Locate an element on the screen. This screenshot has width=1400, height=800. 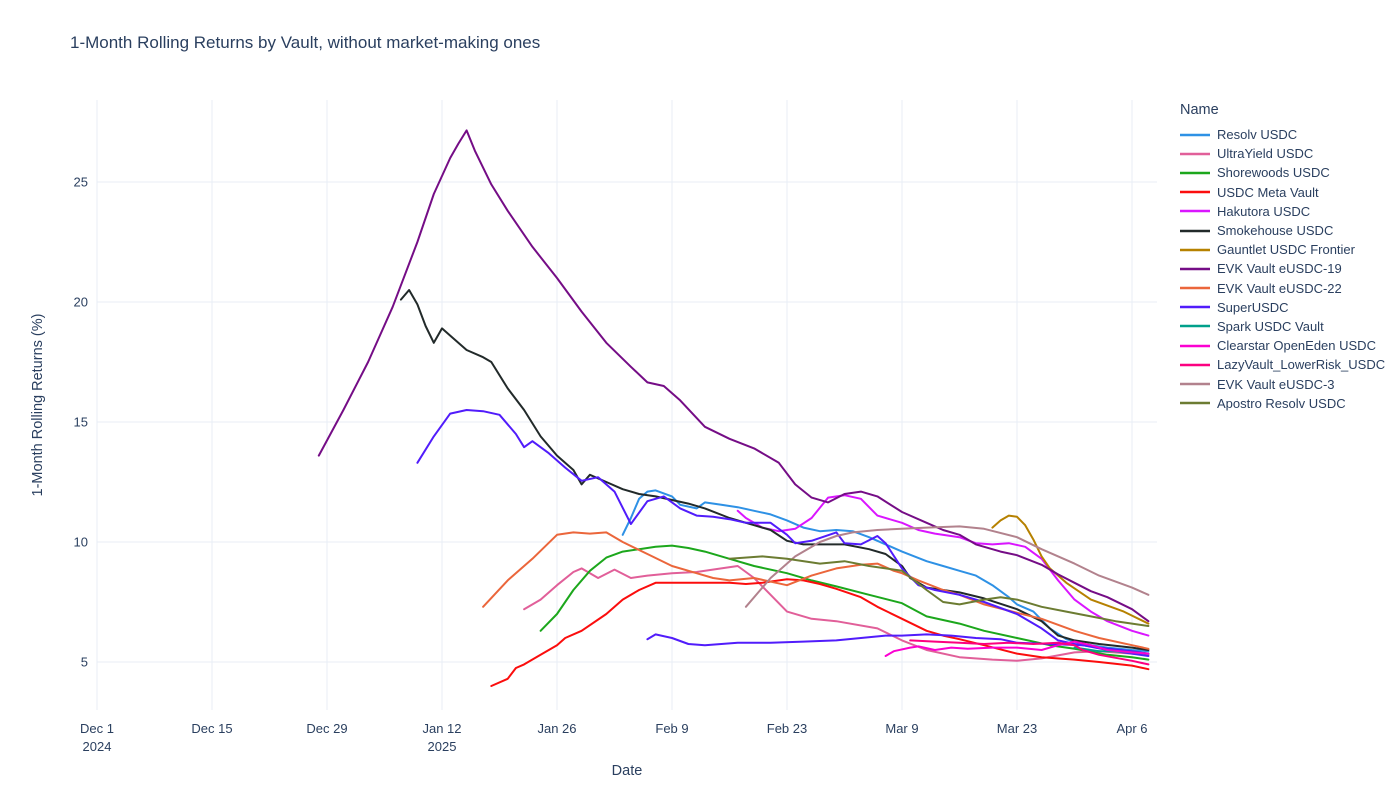
legend-item-superusdc: SuperUSDC is located at coordinates (1289, 307).